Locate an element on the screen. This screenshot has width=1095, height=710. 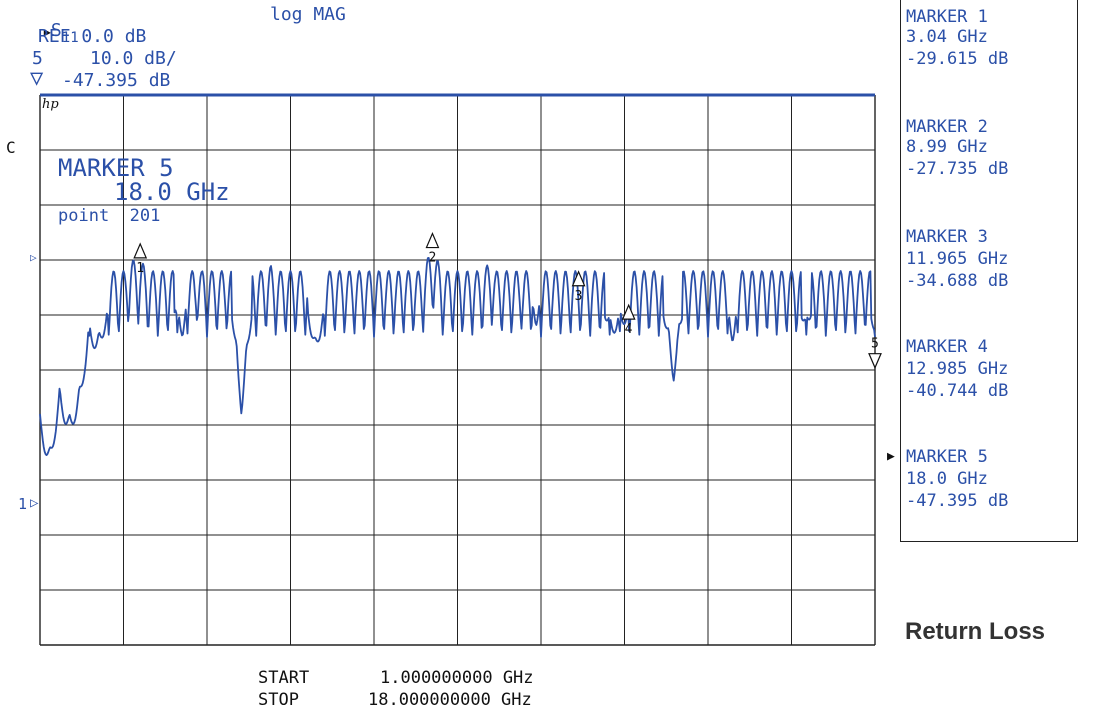
marker-4-glyph-label: 4 is located at coordinates (629, 329).